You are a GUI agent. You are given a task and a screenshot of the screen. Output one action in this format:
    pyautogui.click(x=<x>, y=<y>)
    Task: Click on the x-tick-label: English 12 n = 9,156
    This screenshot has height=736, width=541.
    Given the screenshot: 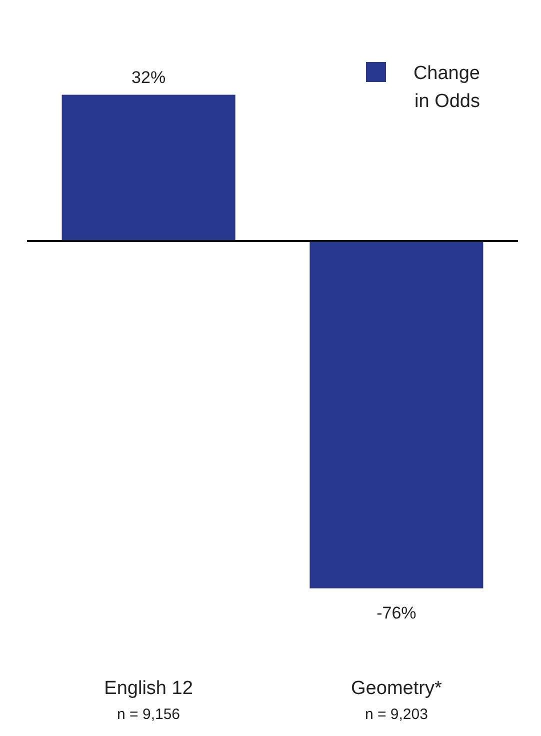 What is the action you would take?
    pyautogui.click(x=148, y=700)
    